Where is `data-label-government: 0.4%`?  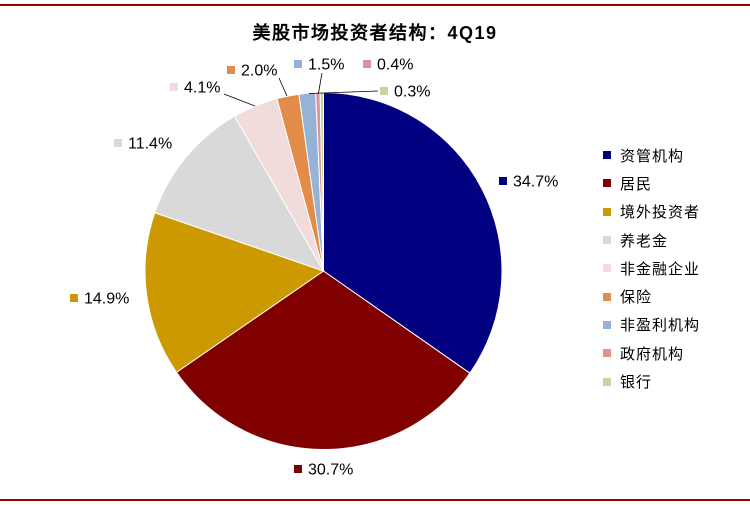
data-label-government: 0.4% is located at coordinates (395, 65).